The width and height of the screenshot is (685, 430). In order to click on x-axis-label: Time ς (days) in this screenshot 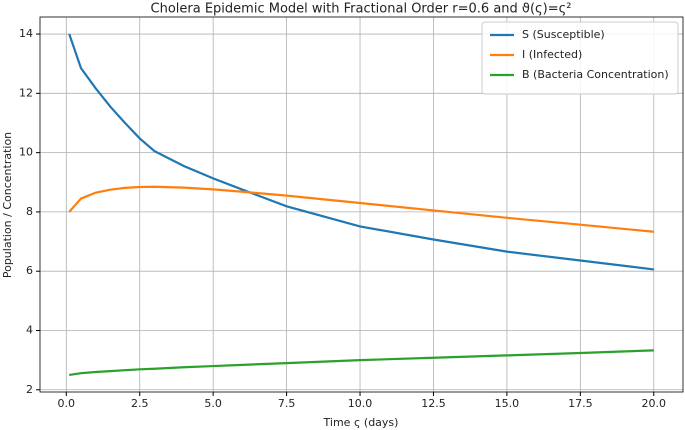, I will do `click(361, 422)`.